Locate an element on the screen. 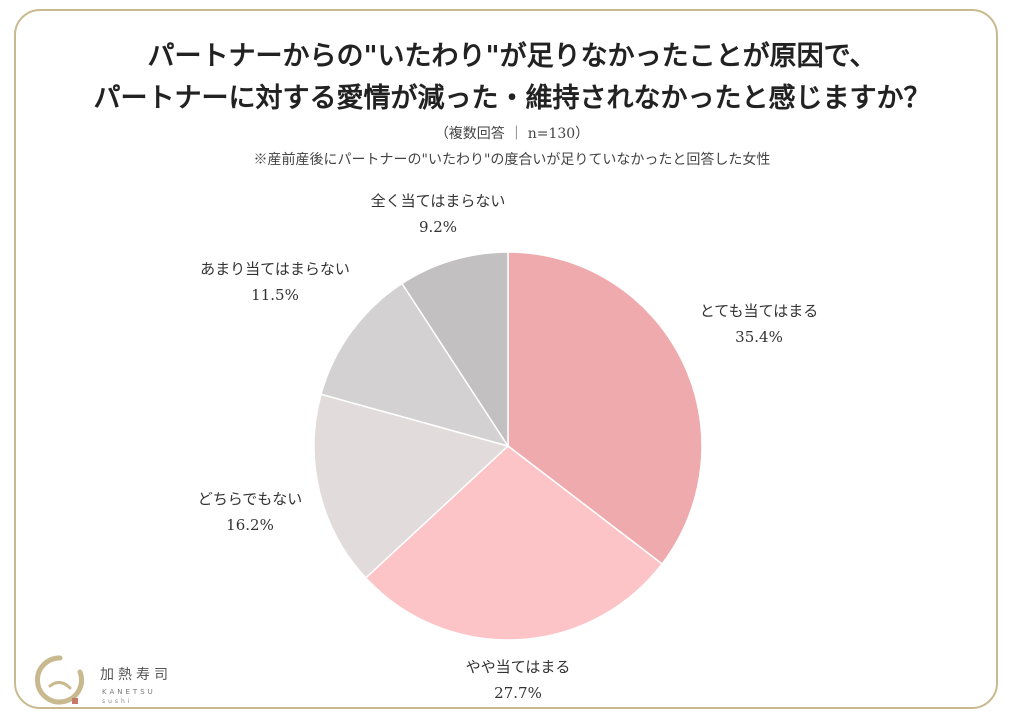 This screenshot has height=726, width=1024. brand-name: 加熱寿司 is located at coordinates (136, 675).